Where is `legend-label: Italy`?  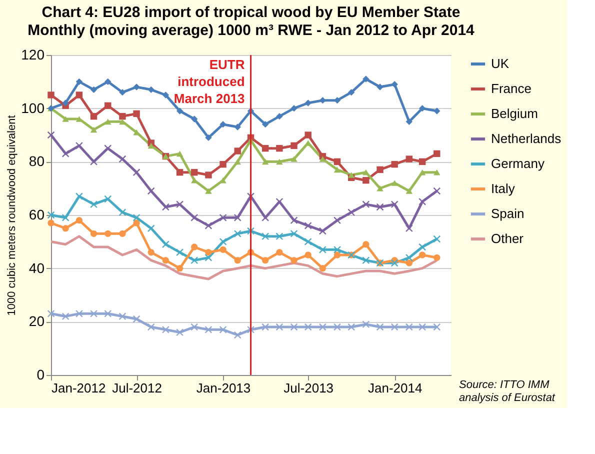 legend-label: Italy is located at coordinates (503, 188).